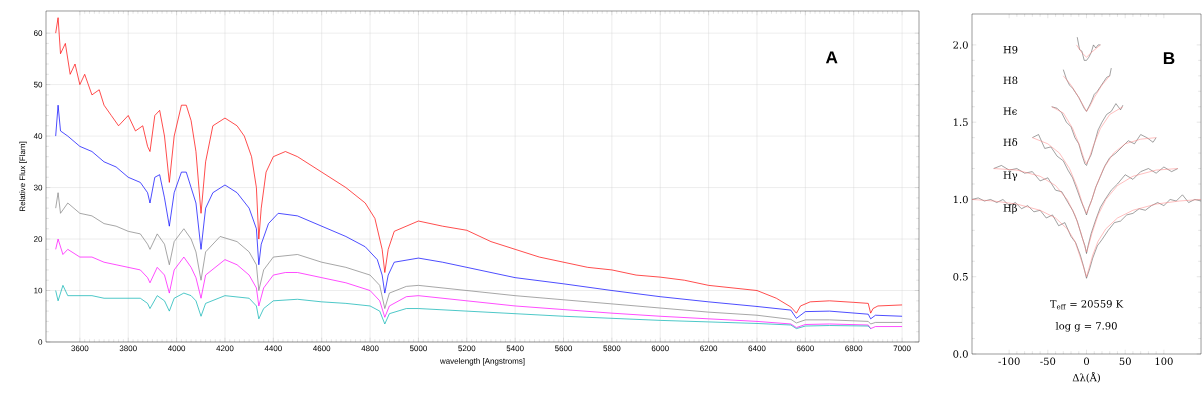  Describe the element at coordinates (1010, 208) in the screenshot. I see `annotation: Hβ` at that location.